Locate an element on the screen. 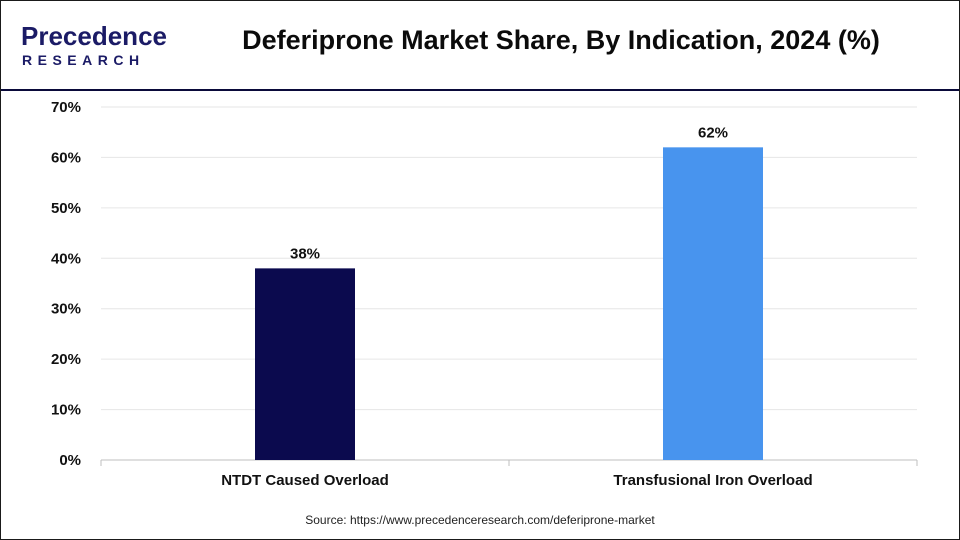  data-label: 38% is located at coordinates (305, 253).